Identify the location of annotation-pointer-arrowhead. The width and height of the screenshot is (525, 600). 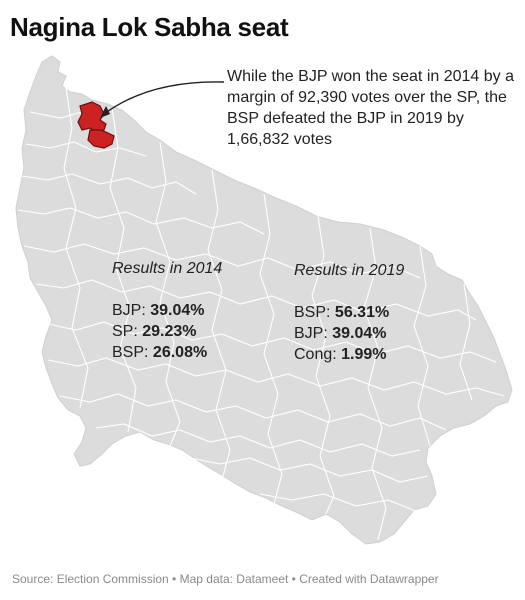
(105, 112).